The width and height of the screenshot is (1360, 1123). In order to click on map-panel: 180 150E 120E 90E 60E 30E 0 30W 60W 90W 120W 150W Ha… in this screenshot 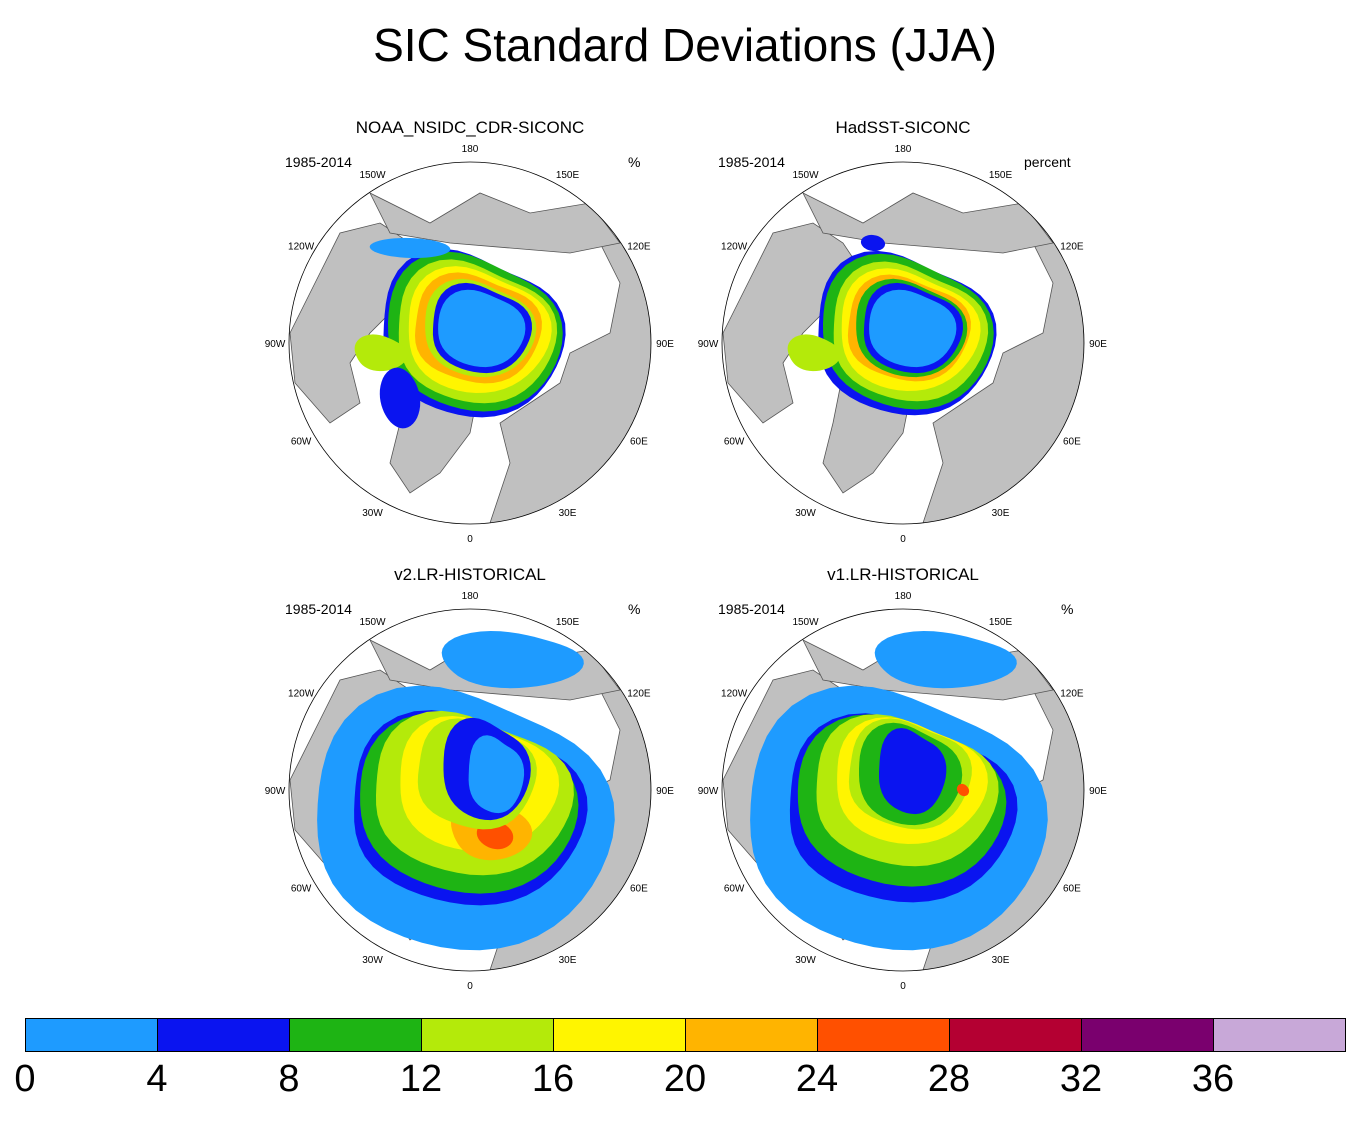, I will do `click(903, 338)`.